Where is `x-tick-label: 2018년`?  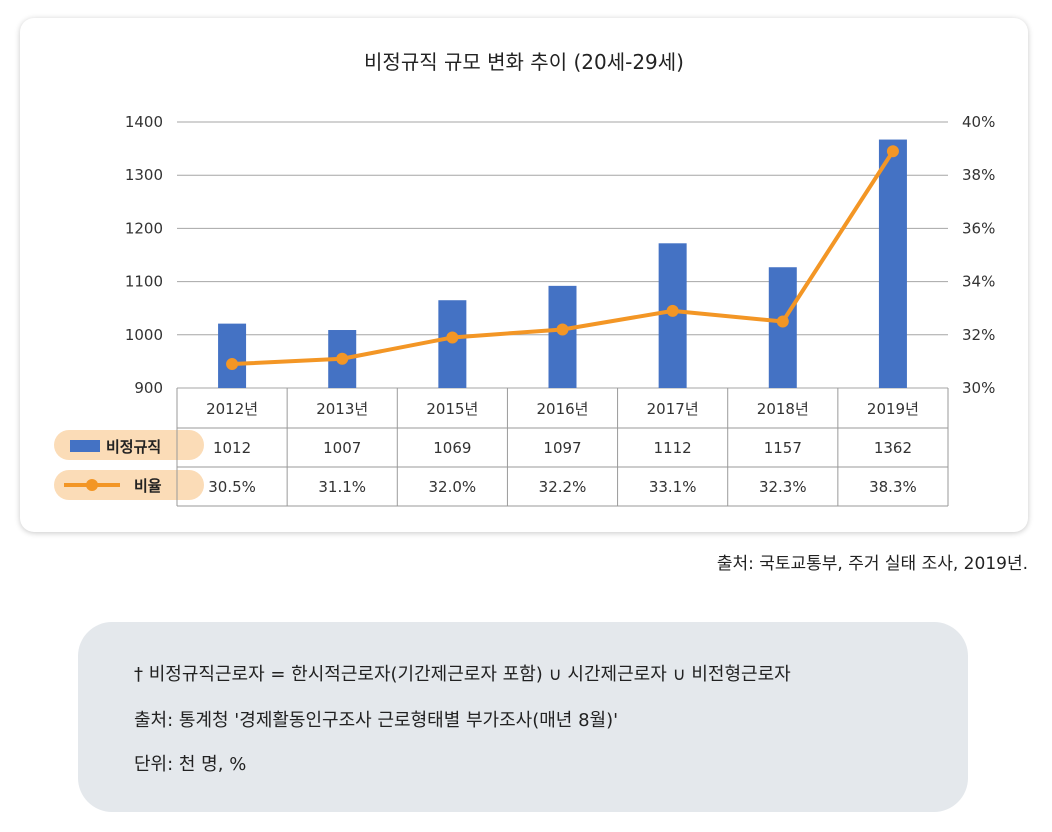 x-tick-label: 2018년 is located at coordinates (783, 409).